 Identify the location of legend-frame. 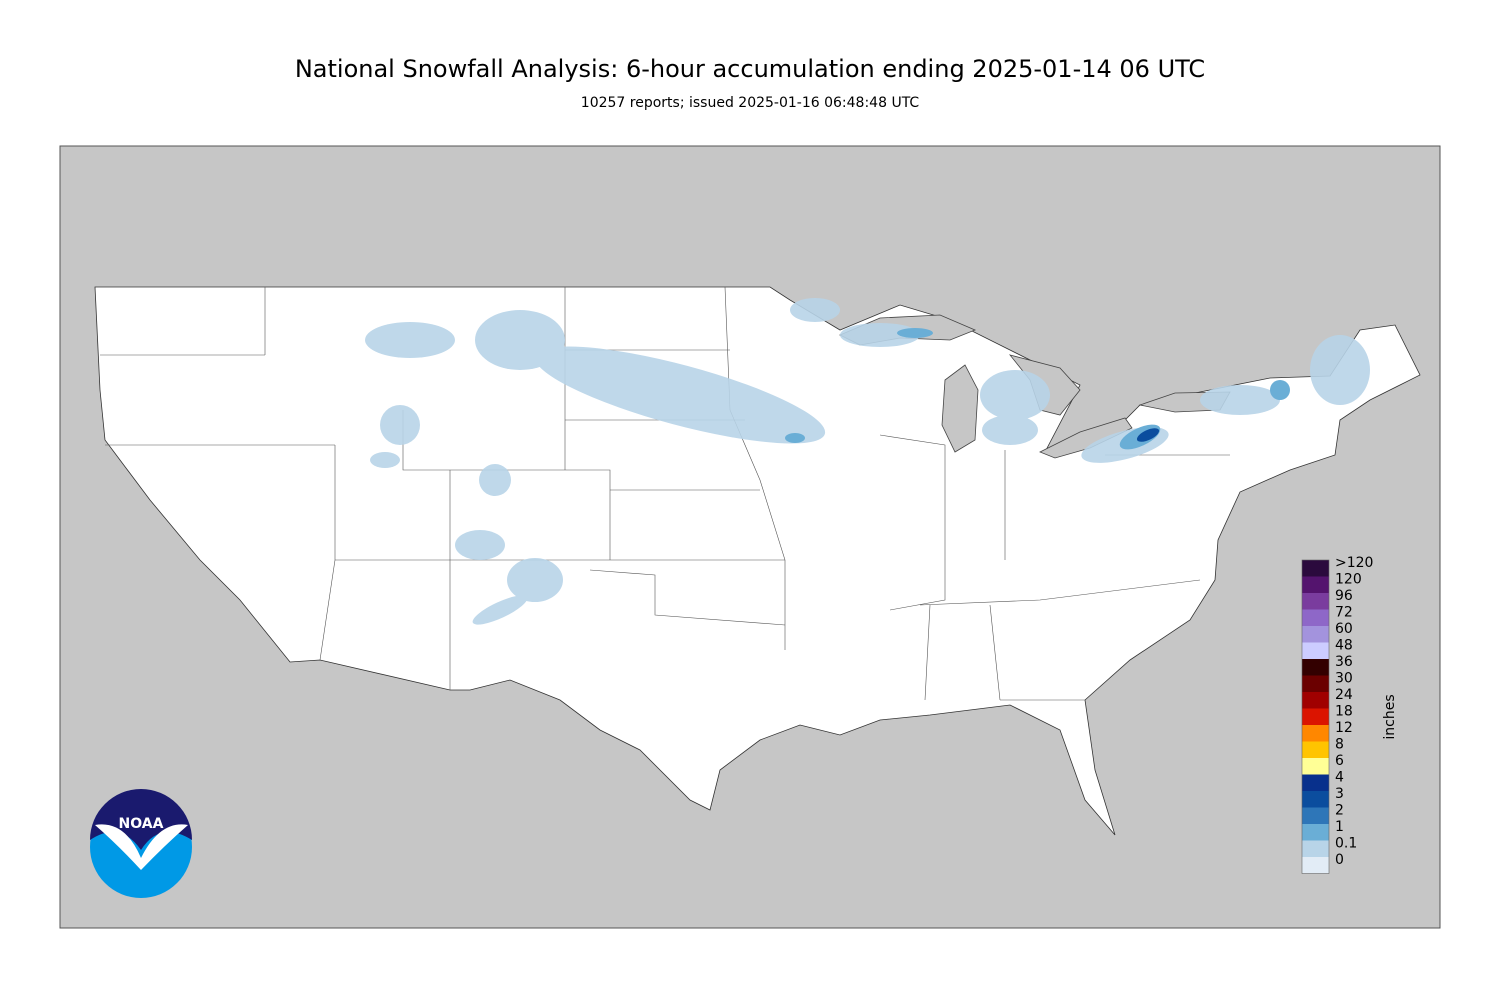
(1315, 716).